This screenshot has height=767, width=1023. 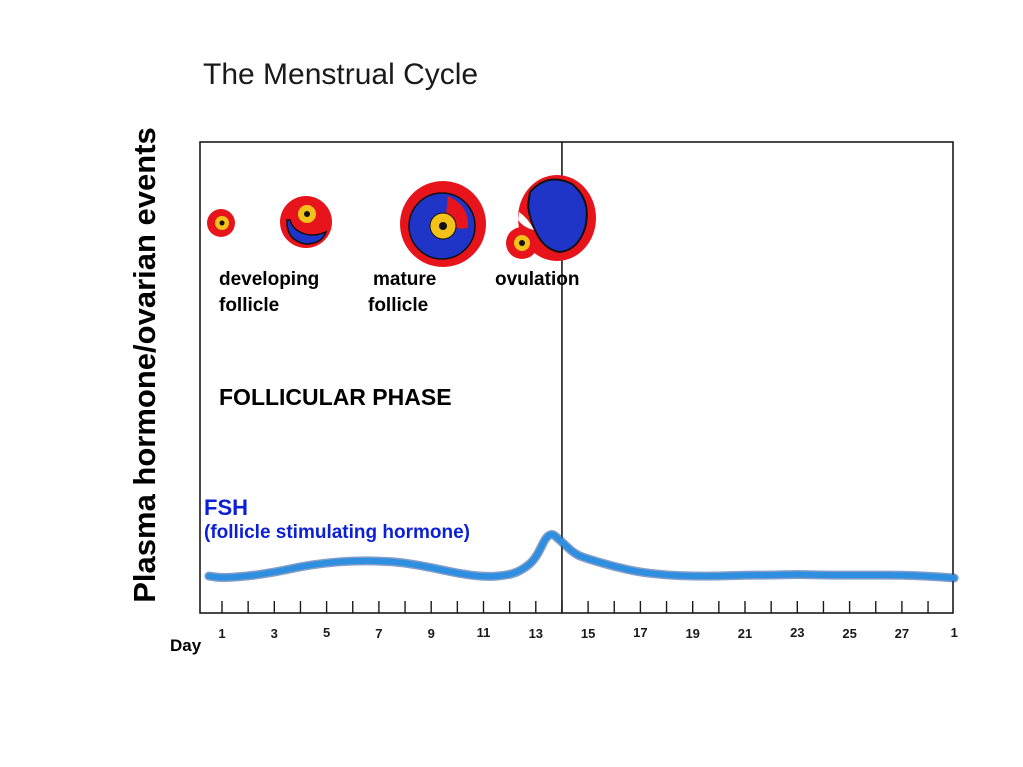 What do you see at coordinates (337, 532) in the screenshot?
I see `fsh-full-name: (follicle stimulating hormone)` at bounding box center [337, 532].